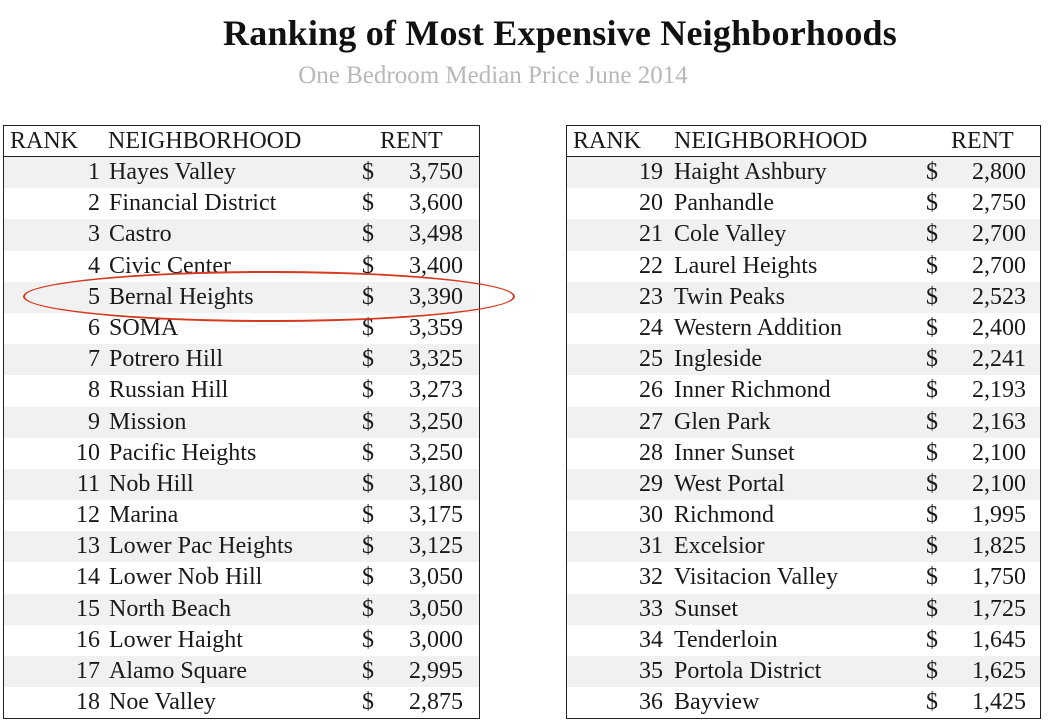 This screenshot has height=721, width=1058. I want to click on table-row: 33 Sunset $1,725, so click(803, 609).